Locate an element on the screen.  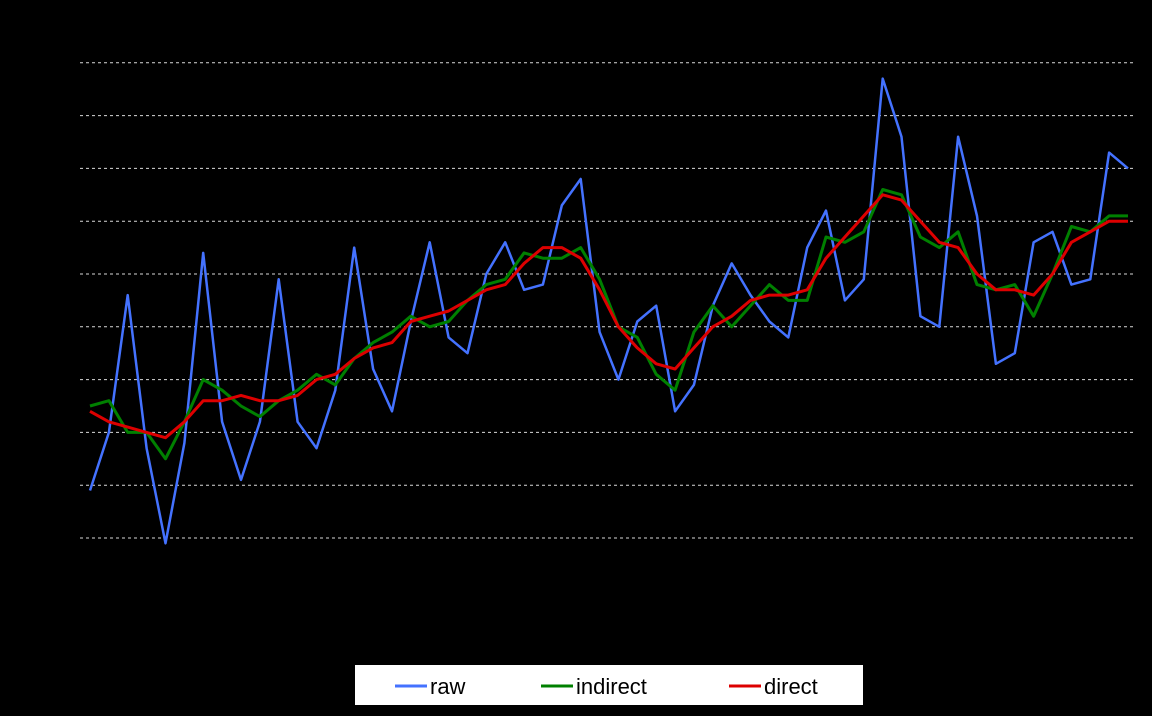
legend: raw indirect direct is located at coordinates (609, 685).